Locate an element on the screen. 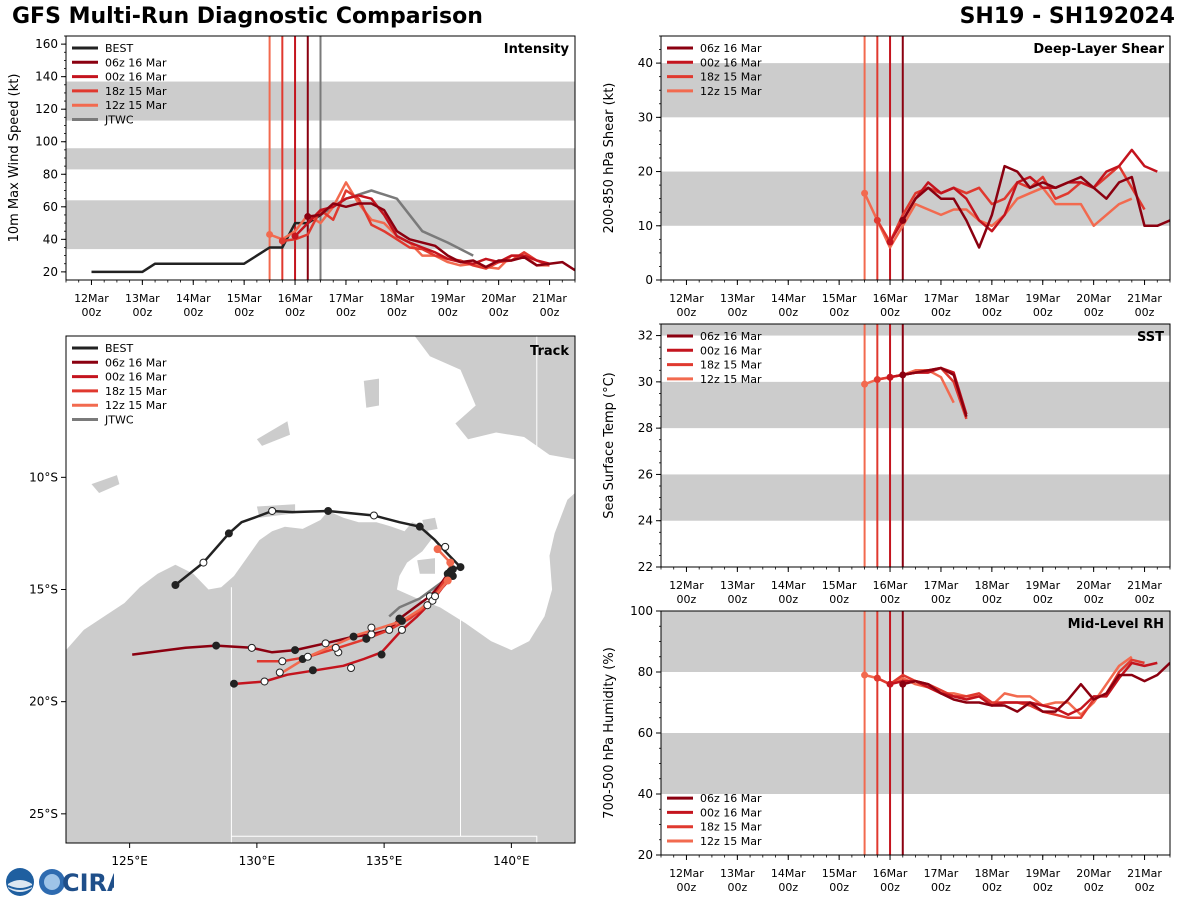 This screenshot has width=1200, height=900. rh-xtick-label: 21Mar is located at coordinates (1144, 873).